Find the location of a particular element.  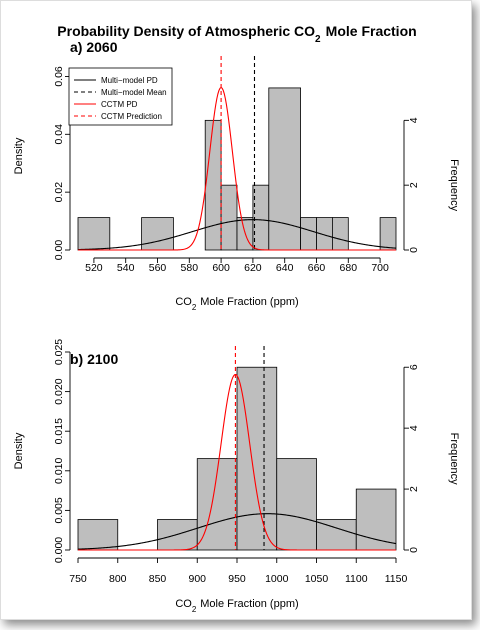

x-tick-label: 1000 is located at coordinates (277, 579).